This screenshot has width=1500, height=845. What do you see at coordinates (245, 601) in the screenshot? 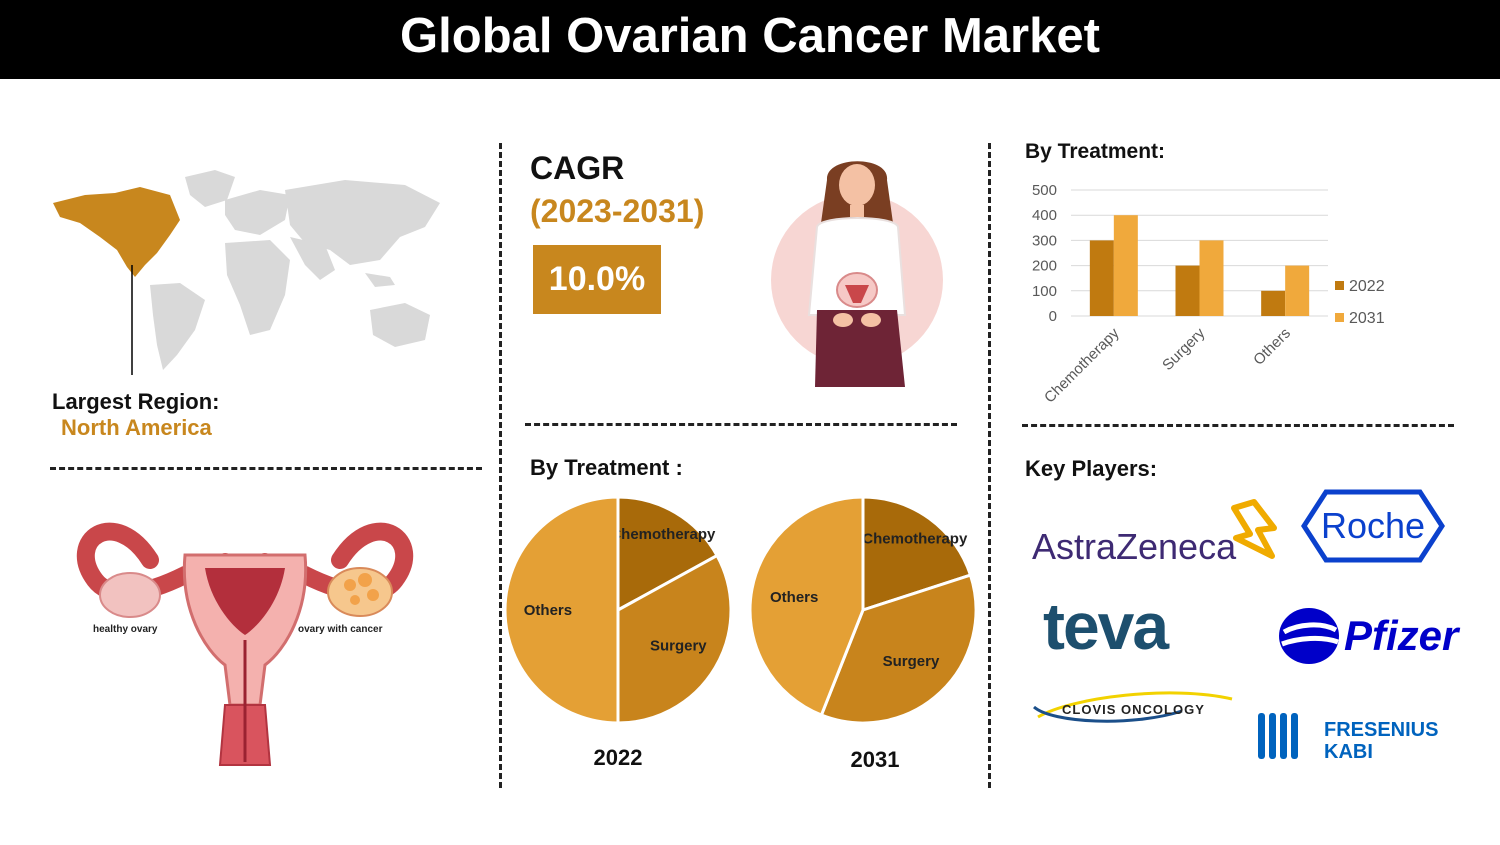
I see `uterine-cavity` at bounding box center [245, 601].